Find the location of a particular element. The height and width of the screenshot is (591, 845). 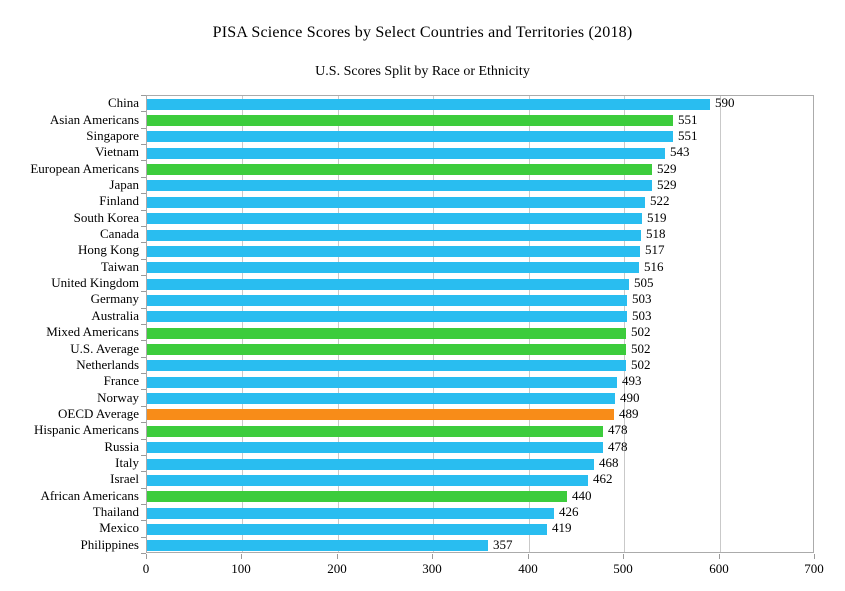

x-axis-label: 300 is located at coordinates (432, 568).